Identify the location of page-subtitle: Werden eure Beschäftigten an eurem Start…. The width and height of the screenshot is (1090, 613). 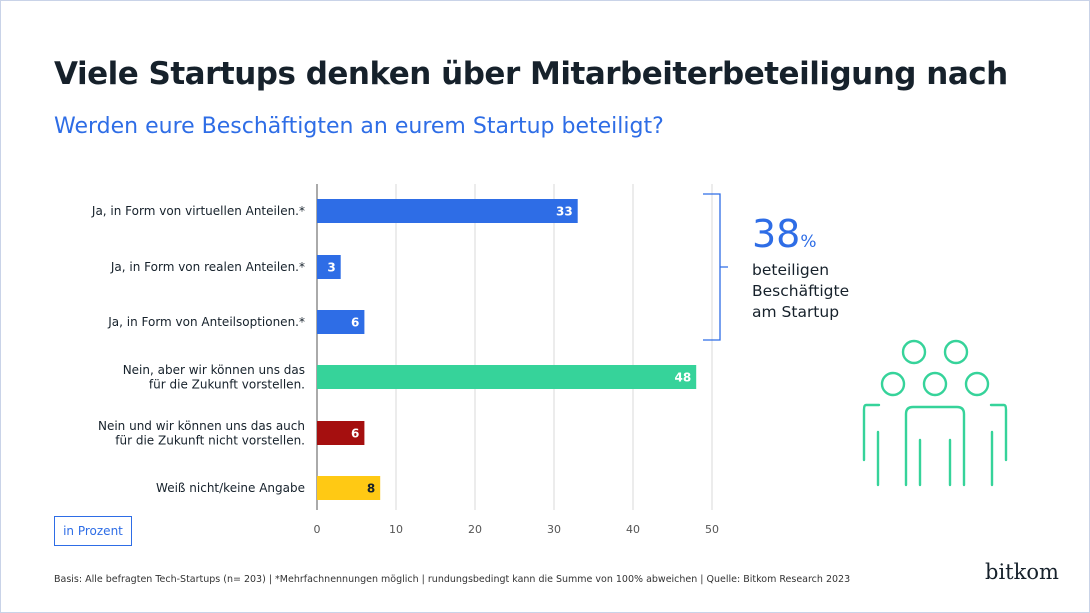
(359, 126).